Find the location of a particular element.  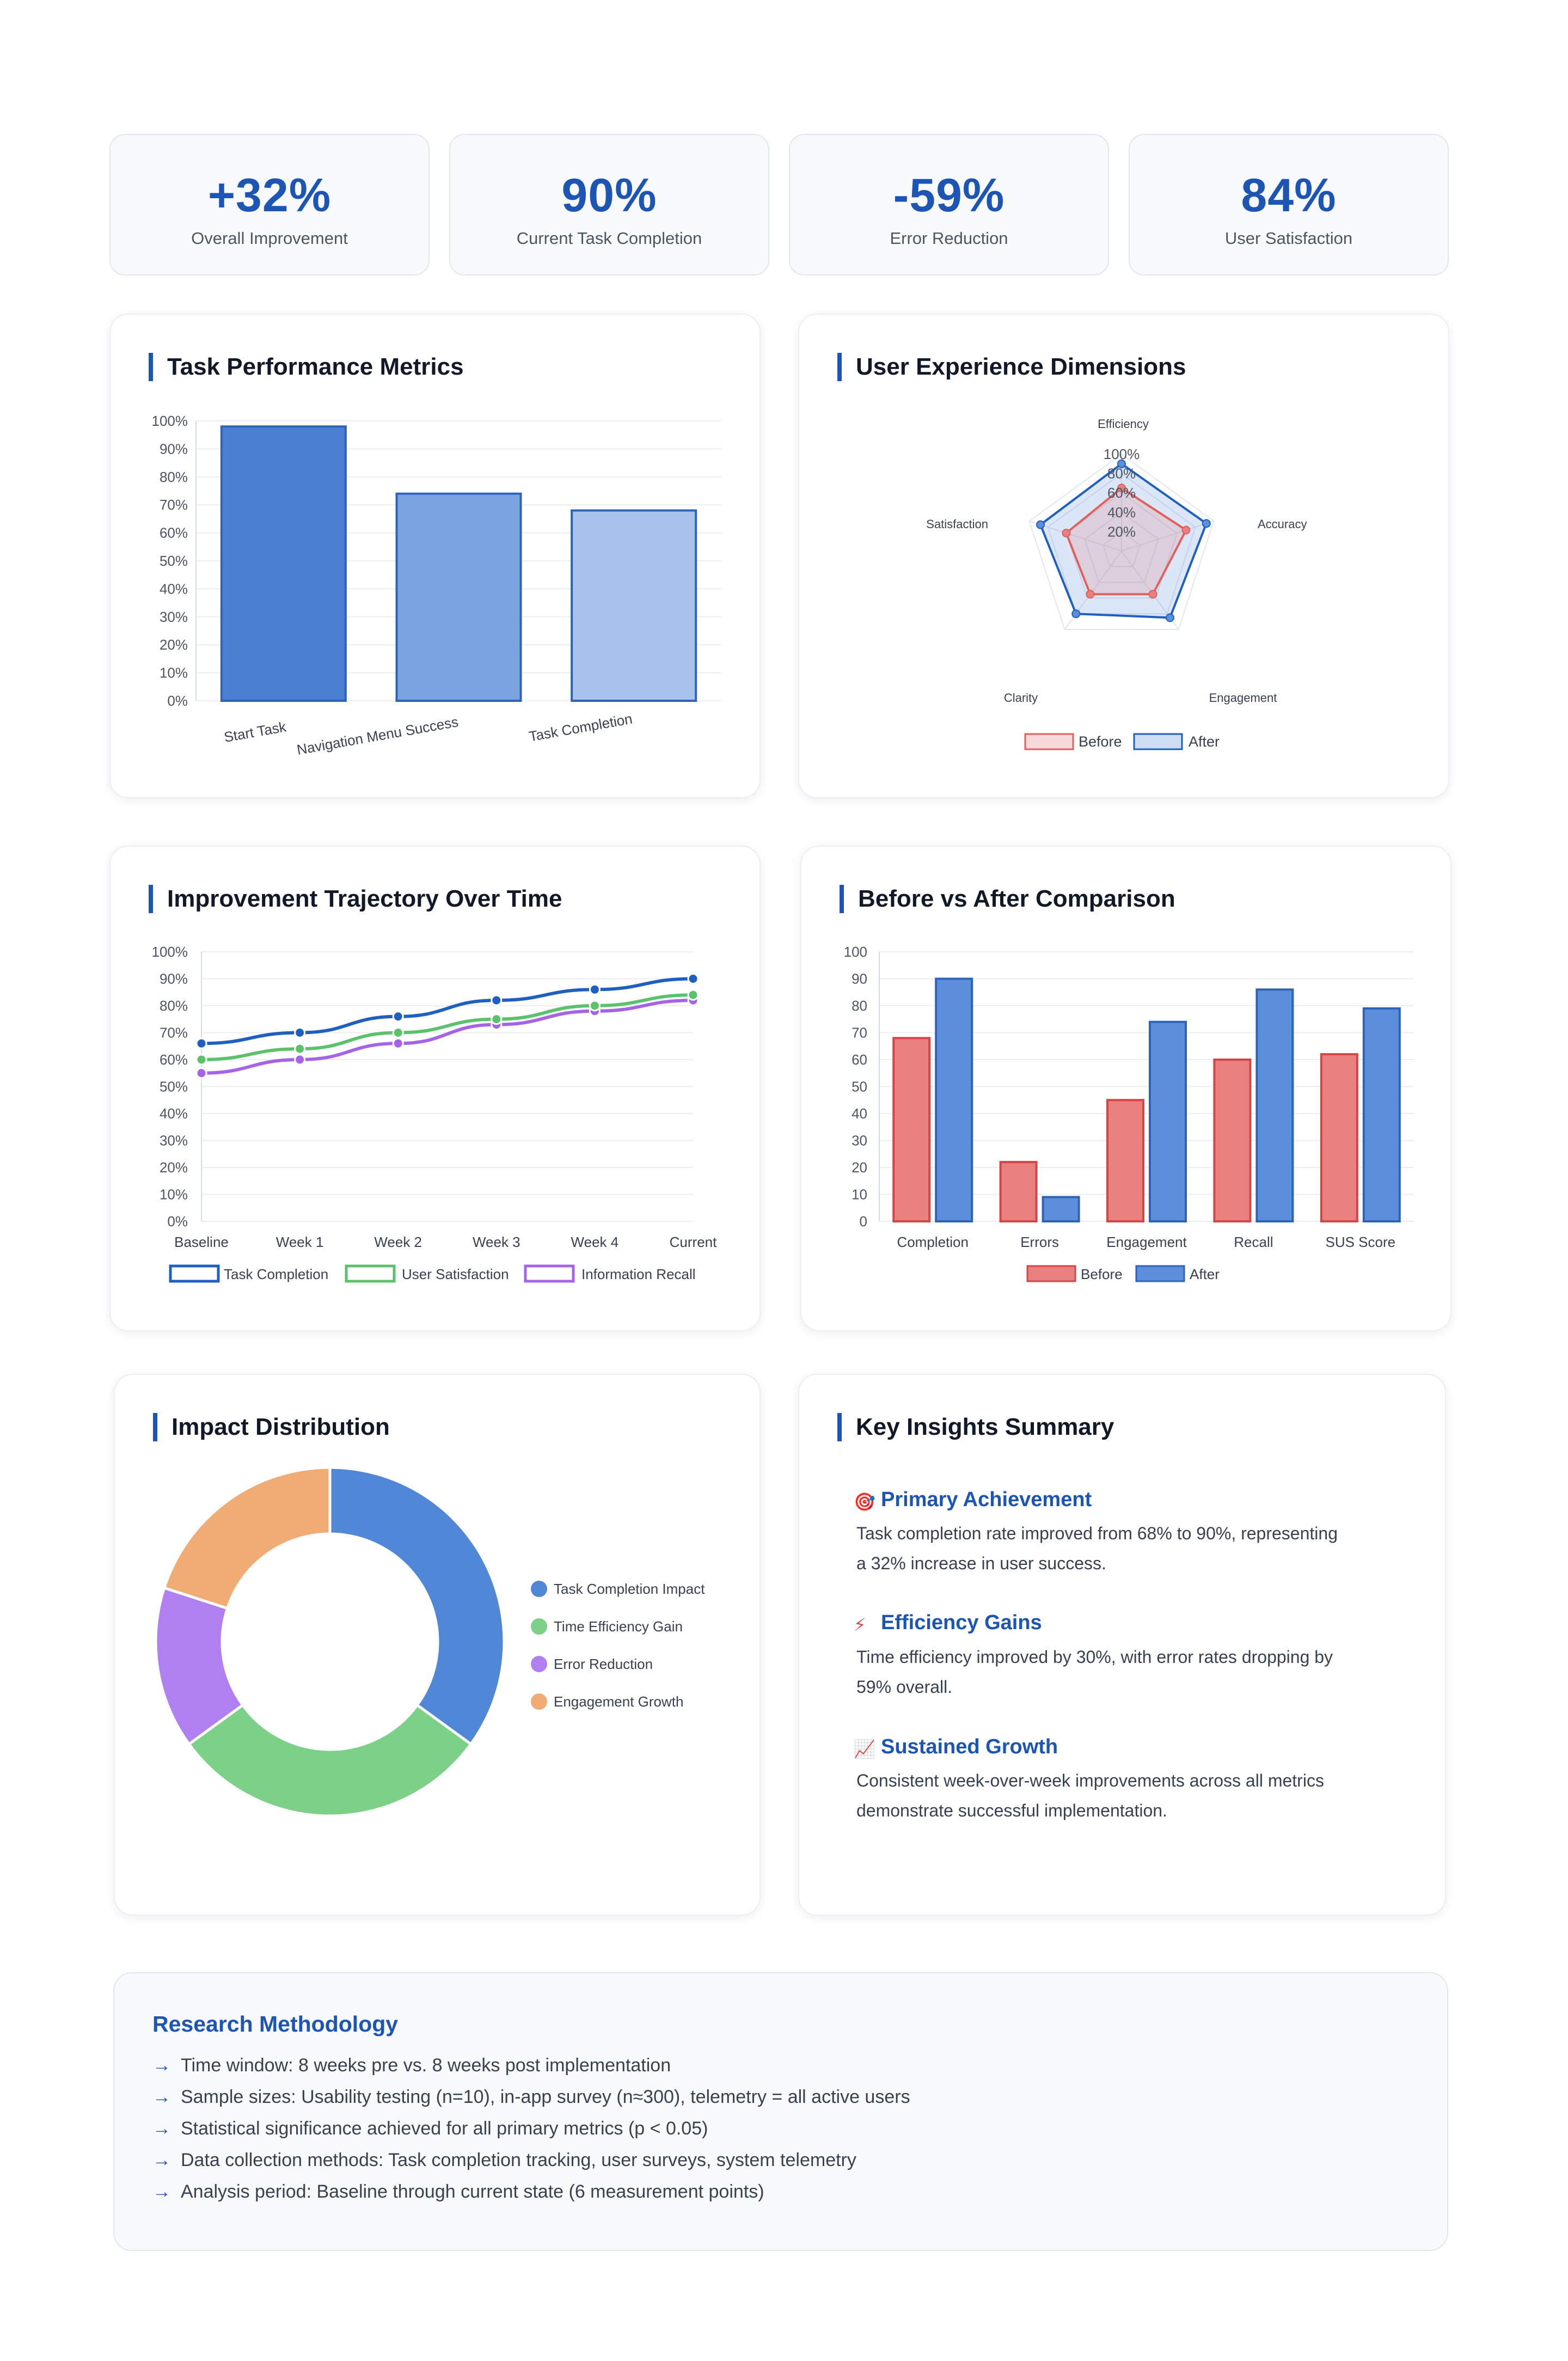

target-icon: 🎯 is located at coordinates (864, 1502).